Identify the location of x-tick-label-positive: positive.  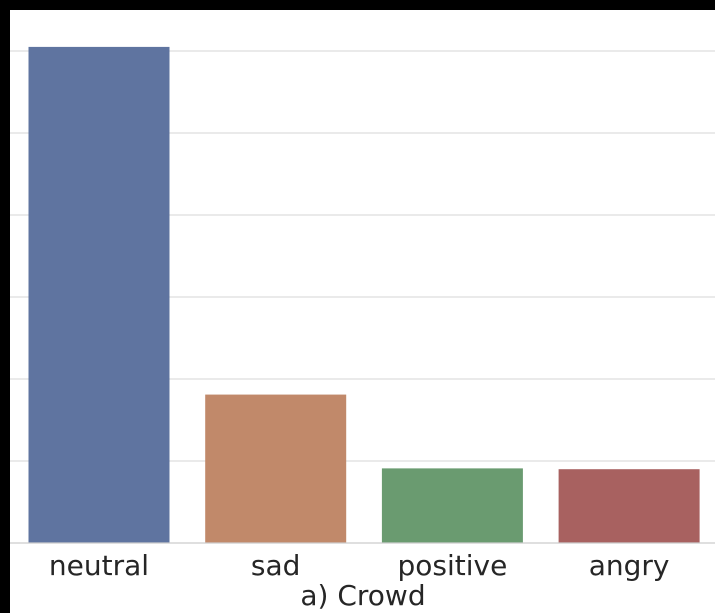
(452, 565).